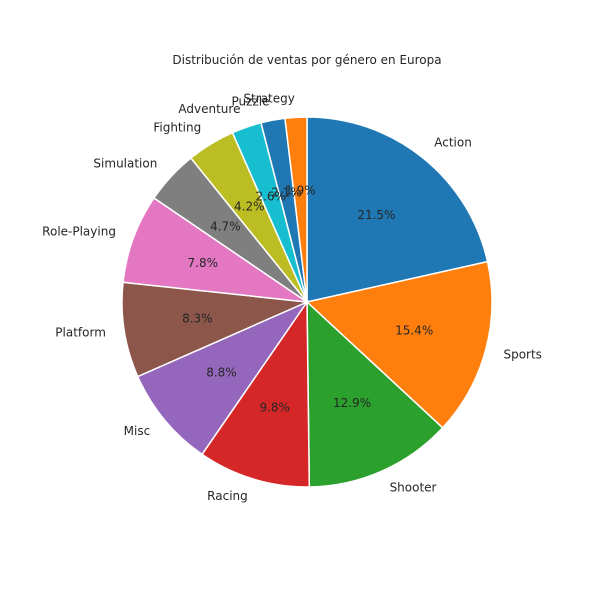  What do you see at coordinates (286, 192) in the screenshot?
I see `pct-label-puzzle: 2.1%` at bounding box center [286, 192].